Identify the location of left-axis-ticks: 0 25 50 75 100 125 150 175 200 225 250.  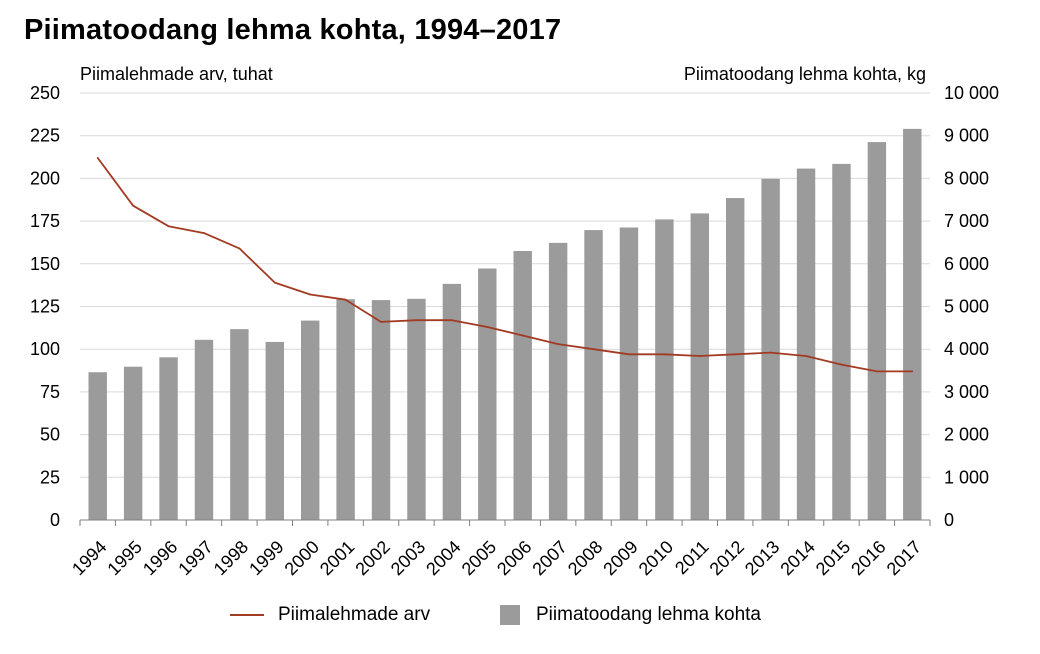
(45, 306).